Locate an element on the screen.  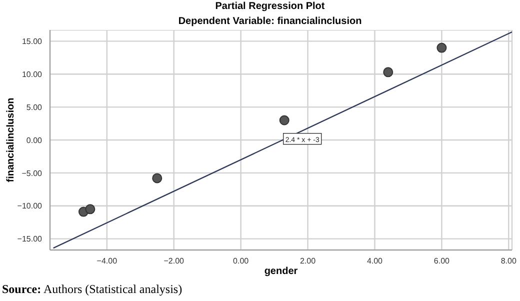
x-axis-title: gender is located at coordinates (281, 271).